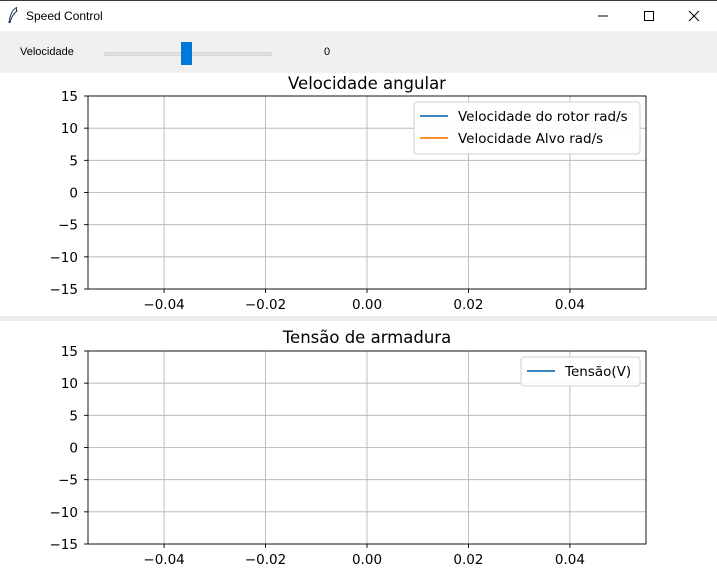  What do you see at coordinates (543, 117) in the screenshot?
I see `legend-label: Velocidade do rotor rad/s` at bounding box center [543, 117].